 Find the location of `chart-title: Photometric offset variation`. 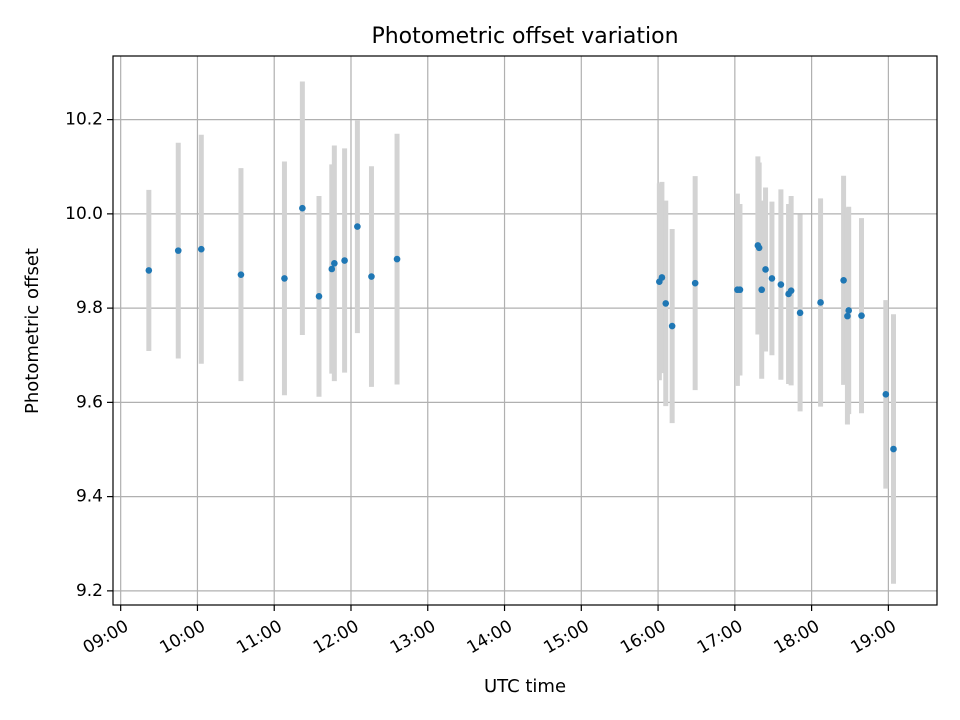

chart-title: Photometric offset variation is located at coordinates (524, 36).